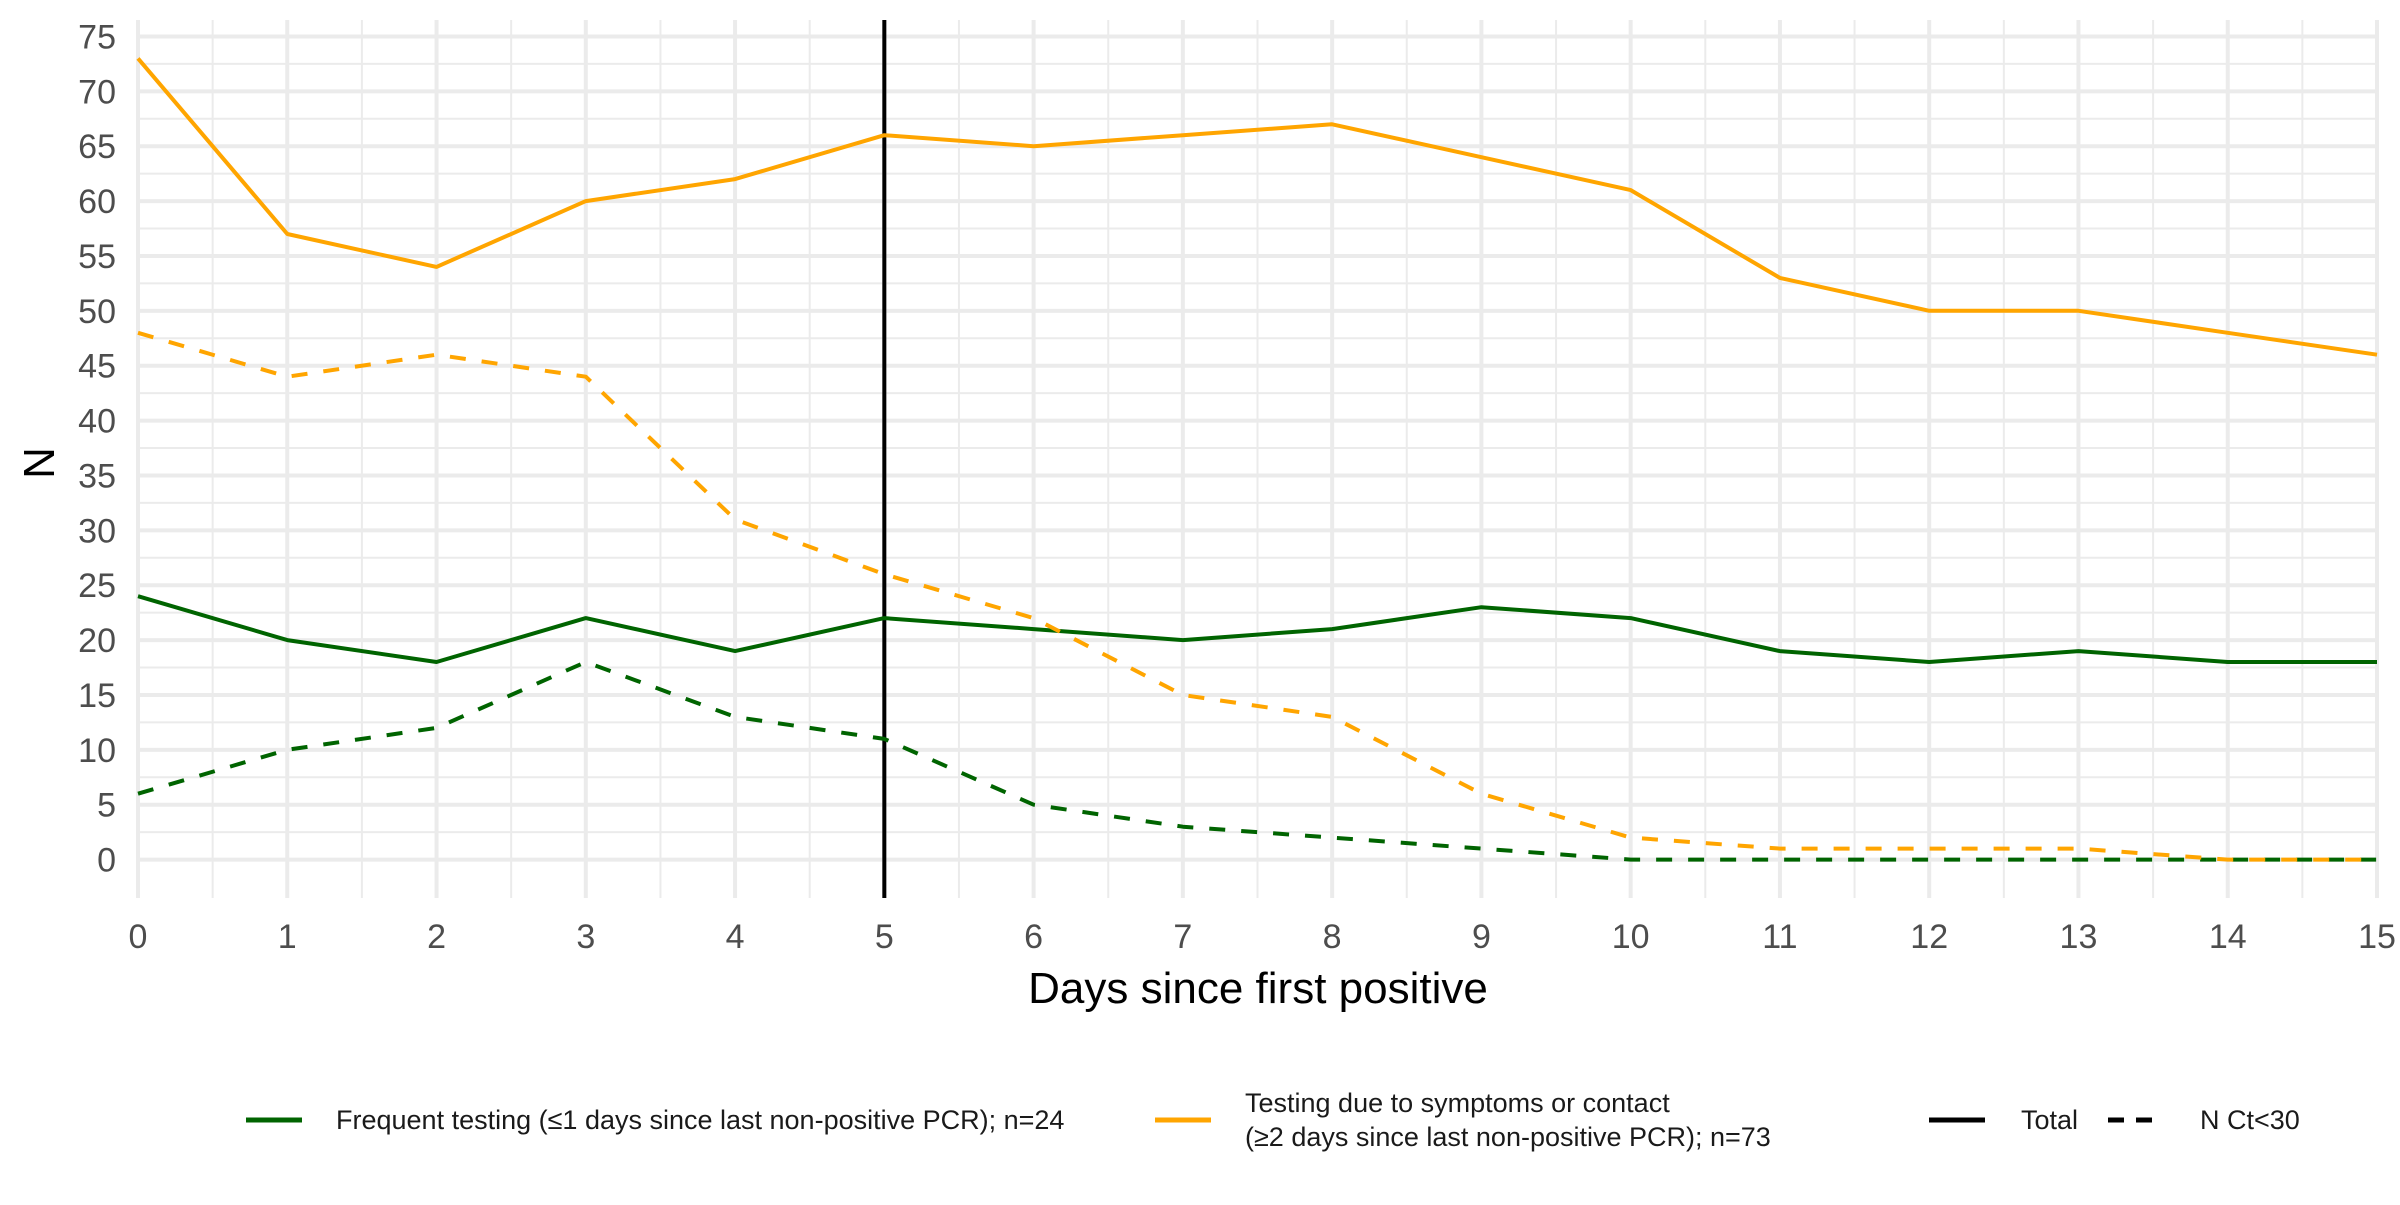  I want to click on series-line-1-solid, so click(1257, 629).